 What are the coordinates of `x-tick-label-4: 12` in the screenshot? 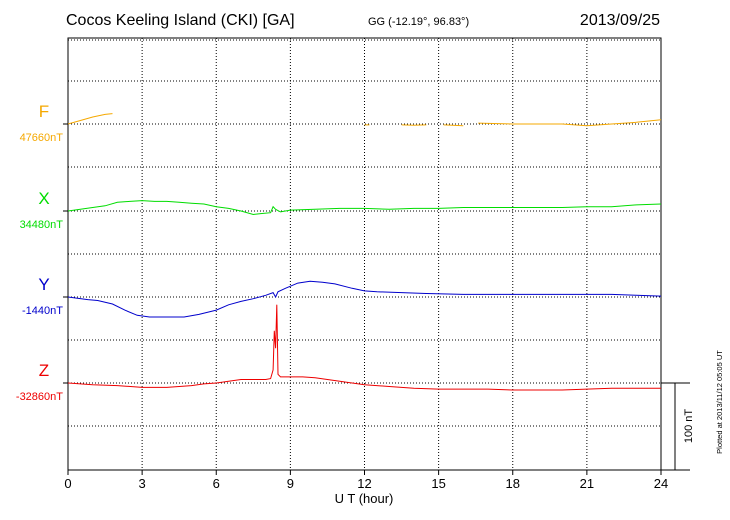 It's located at (364, 483).